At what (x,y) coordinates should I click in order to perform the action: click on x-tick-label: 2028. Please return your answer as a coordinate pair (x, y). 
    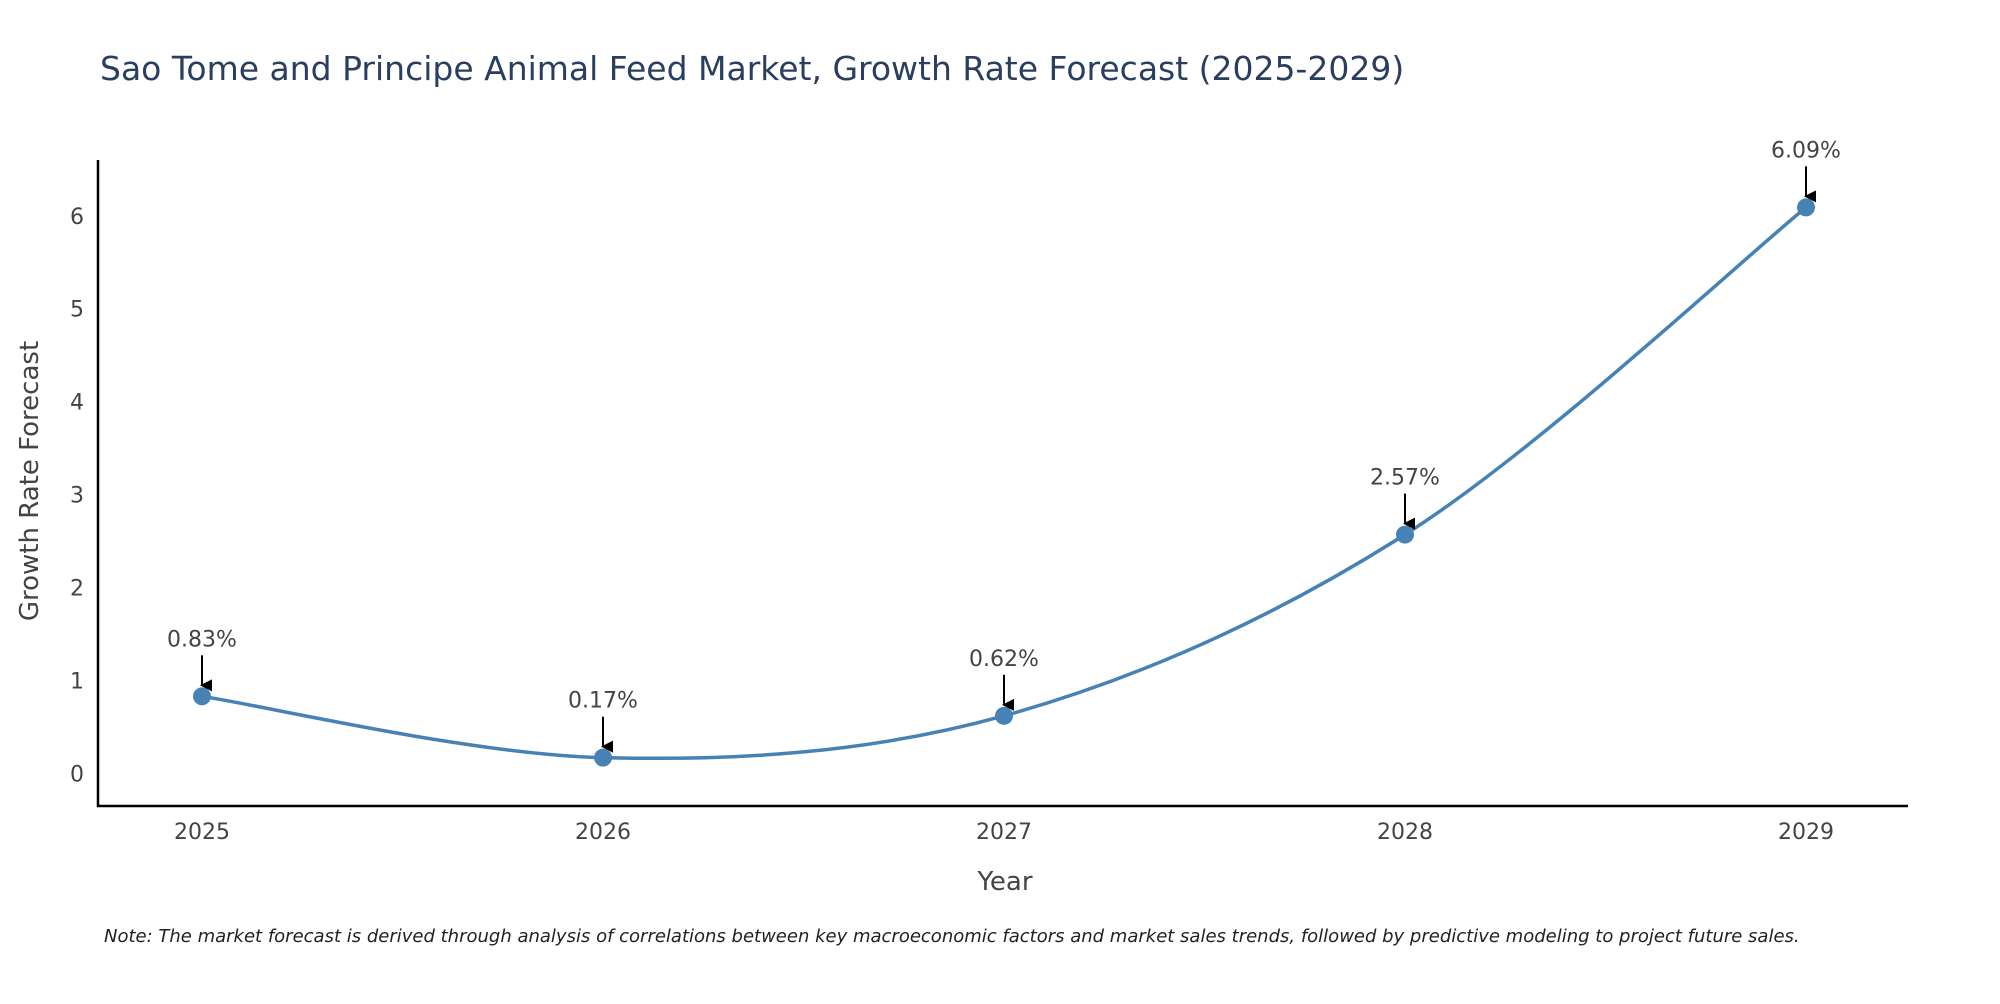
    Looking at the image, I should click on (1405, 832).